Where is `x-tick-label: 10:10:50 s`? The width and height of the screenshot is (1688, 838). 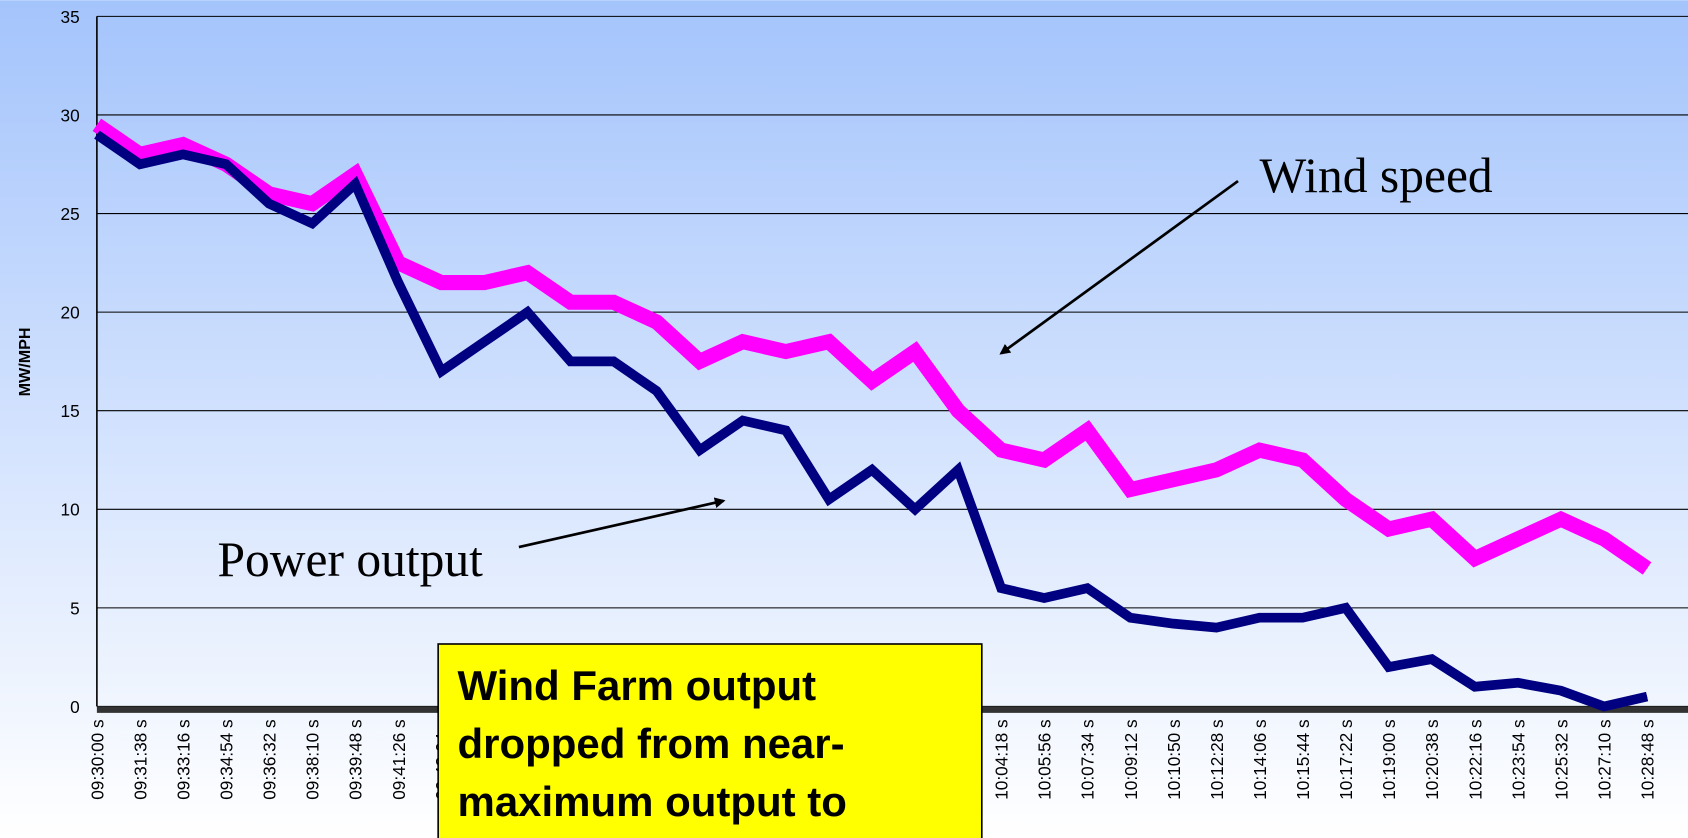 x-tick-label: 10:10:50 s is located at coordinates (1174, 759).